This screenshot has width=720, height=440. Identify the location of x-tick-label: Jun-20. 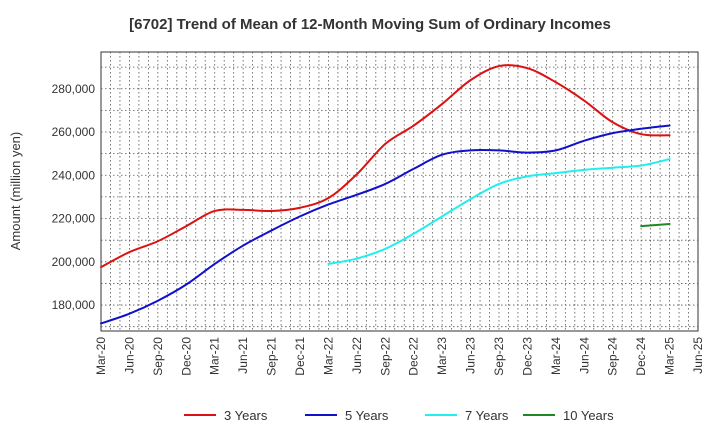
(129, 355).